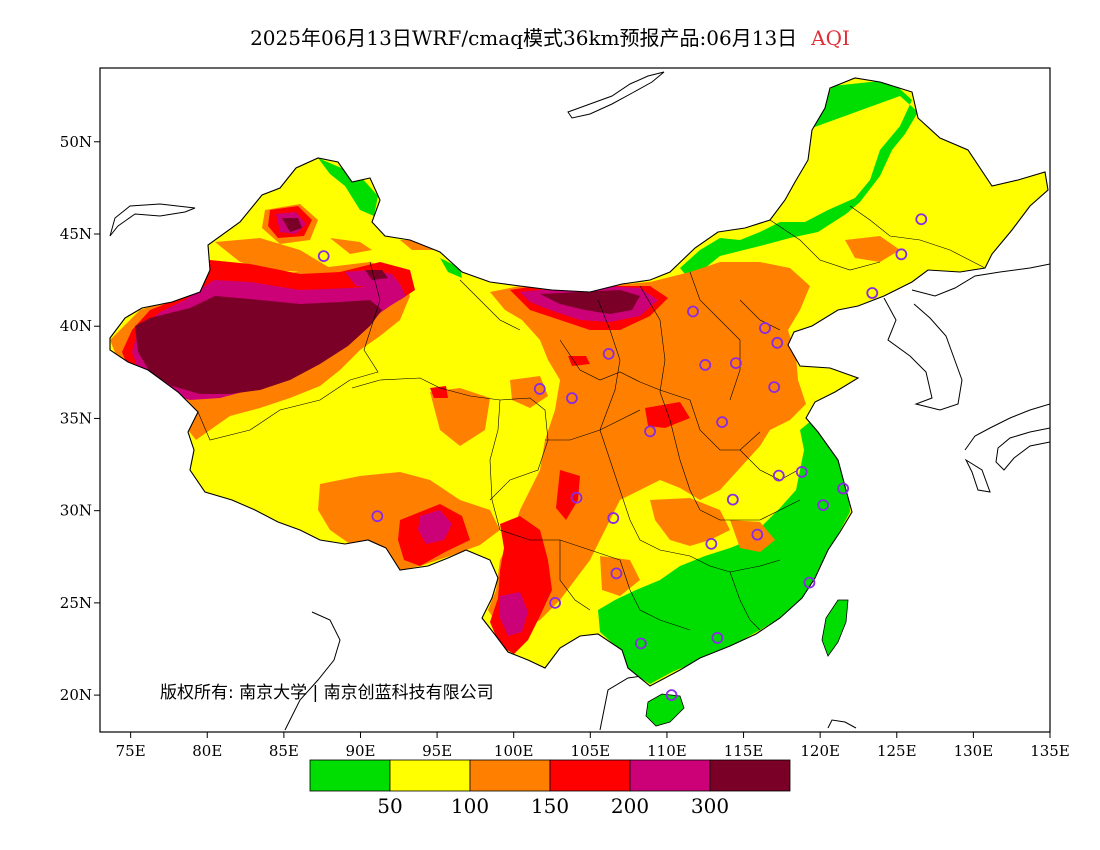 This screenshot has height=850, width=1100. I want to click on legend-label: 100, so click(470, 806).